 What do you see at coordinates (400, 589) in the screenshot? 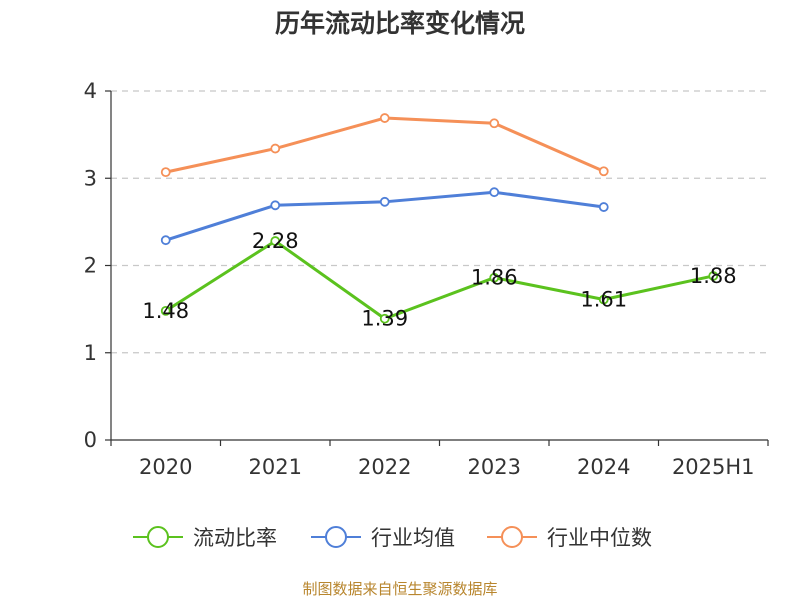
I see `source-note: 制图数据来自恒生聚源数据库` at bounding box center [400, 589].